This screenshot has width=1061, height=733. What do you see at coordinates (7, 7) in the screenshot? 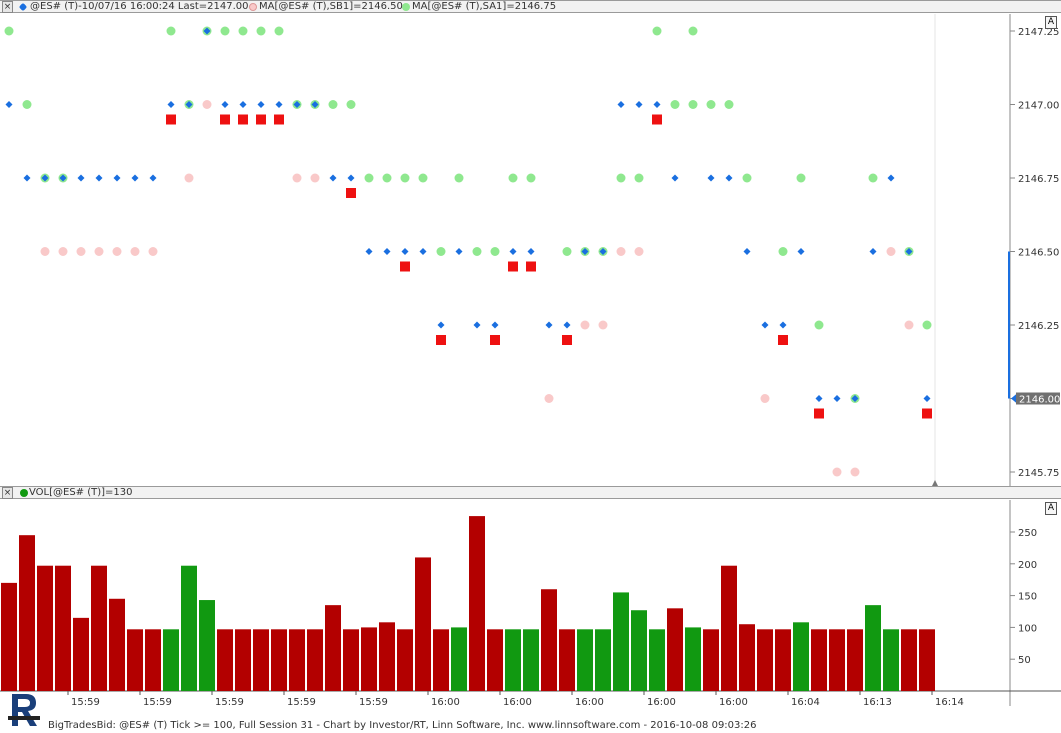
I see `price-pane-close-button: ×` at bounding box center [7, 7].